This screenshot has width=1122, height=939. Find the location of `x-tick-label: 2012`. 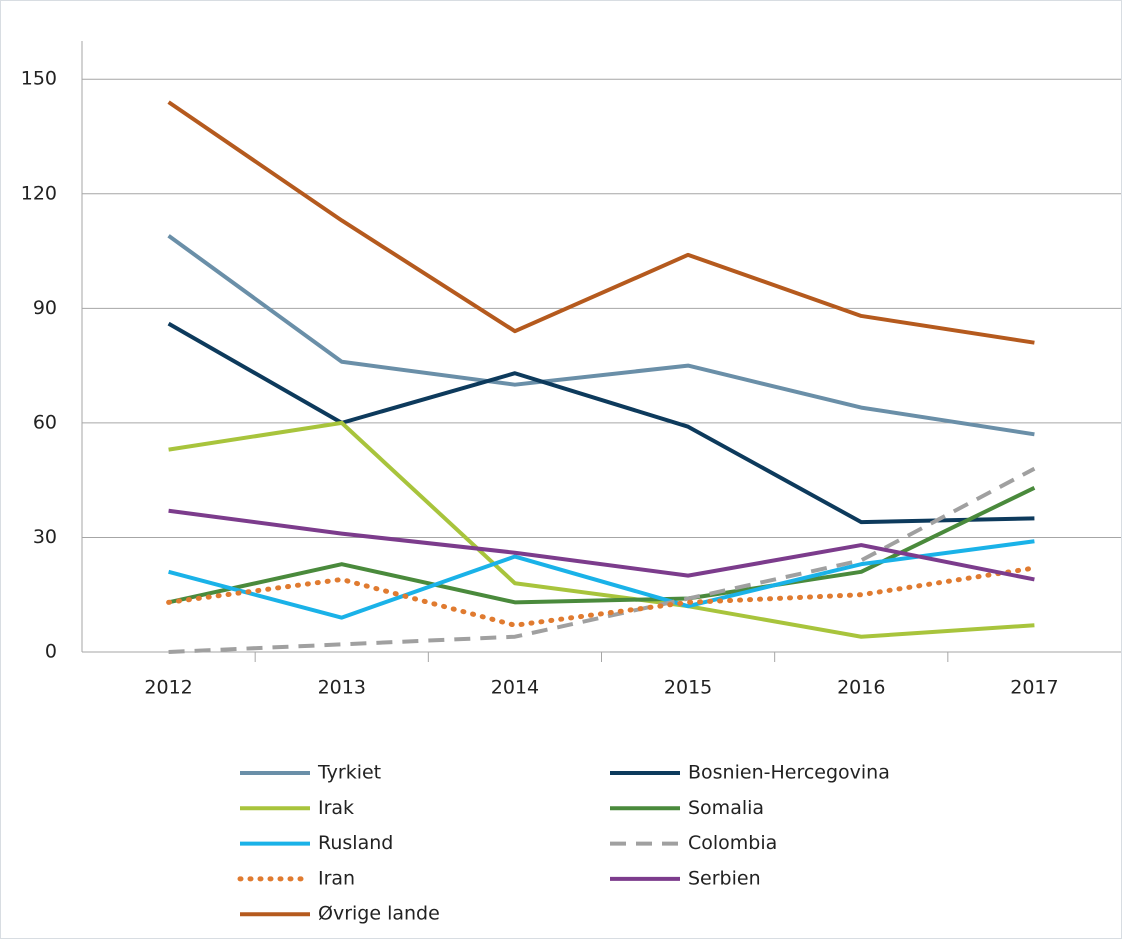

x-tick-label: 2012 is located at coordinates (168, 688).